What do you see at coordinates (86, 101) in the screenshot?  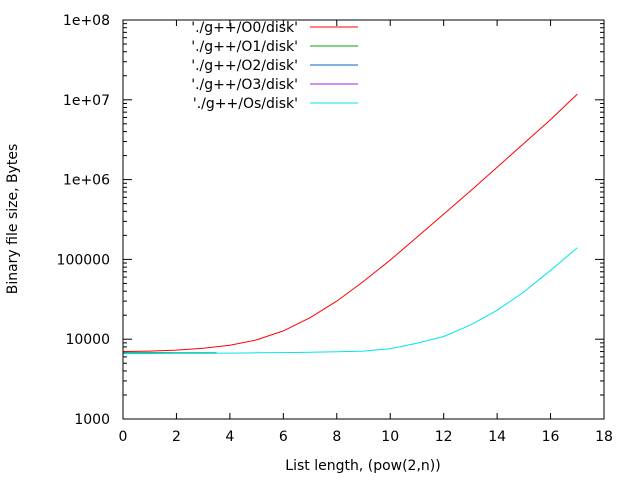 I see `y-tick-label: 1e+07` at bounding box center [86, 101].